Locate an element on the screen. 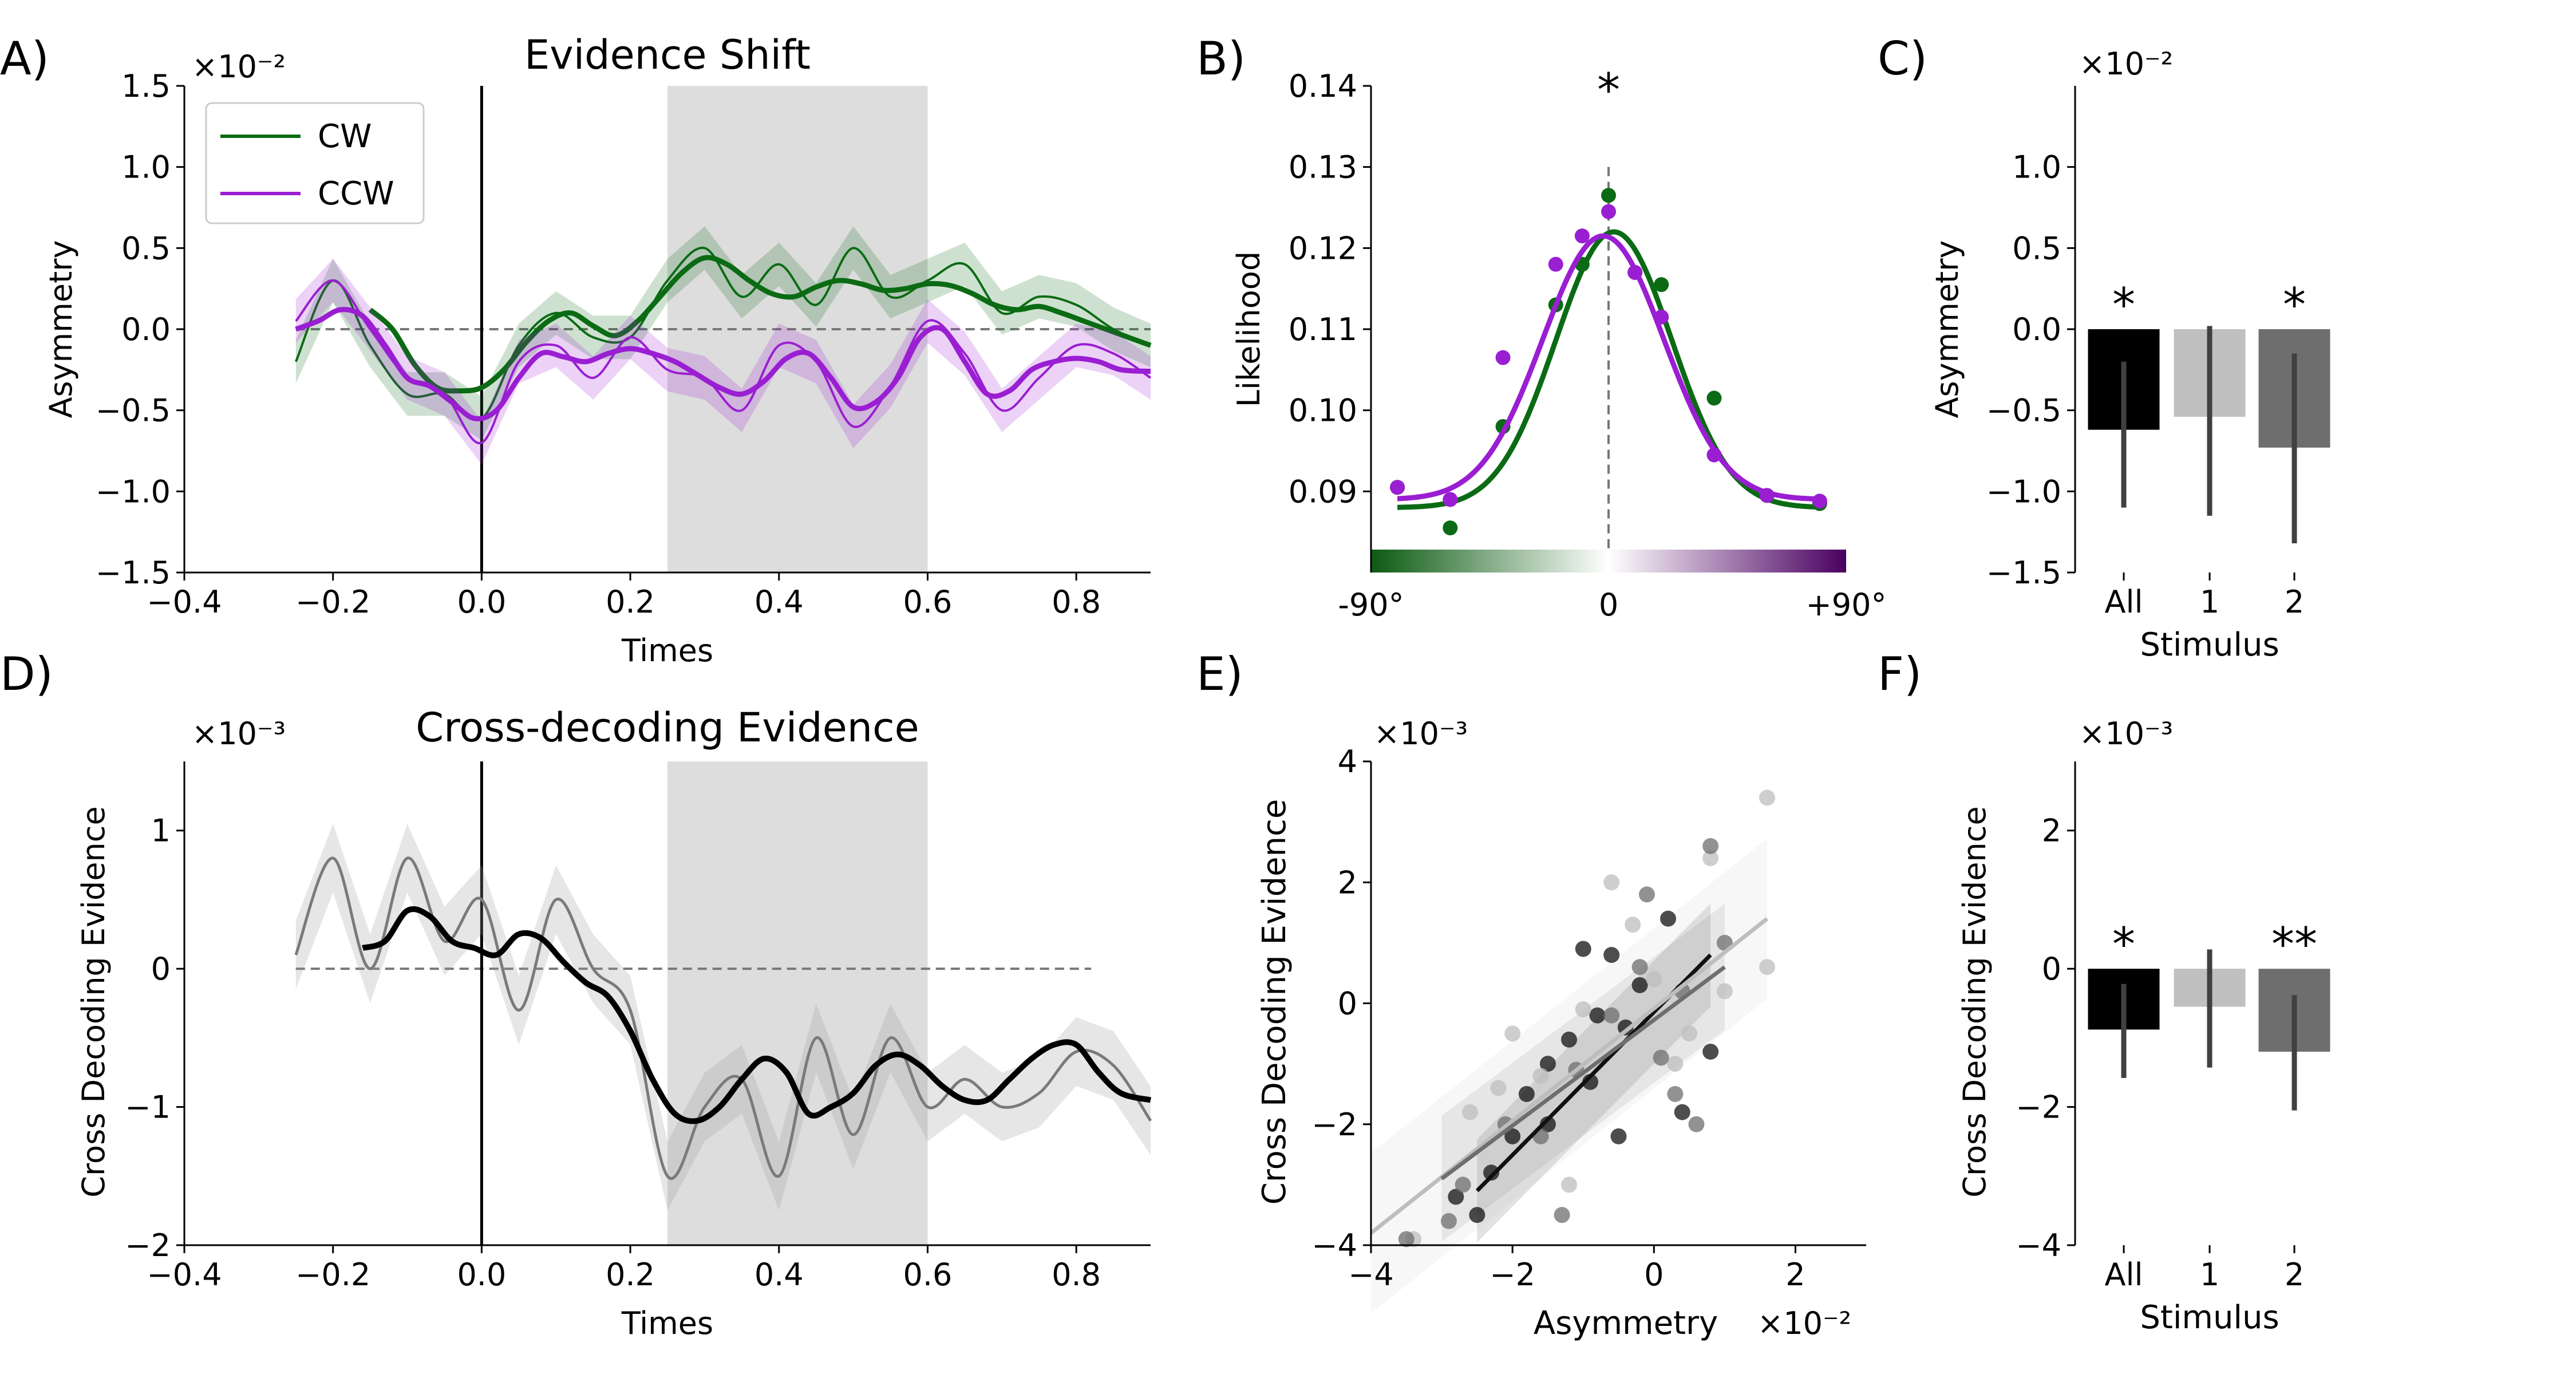  orientation-colorbar is located at coordinates (1608, 561).